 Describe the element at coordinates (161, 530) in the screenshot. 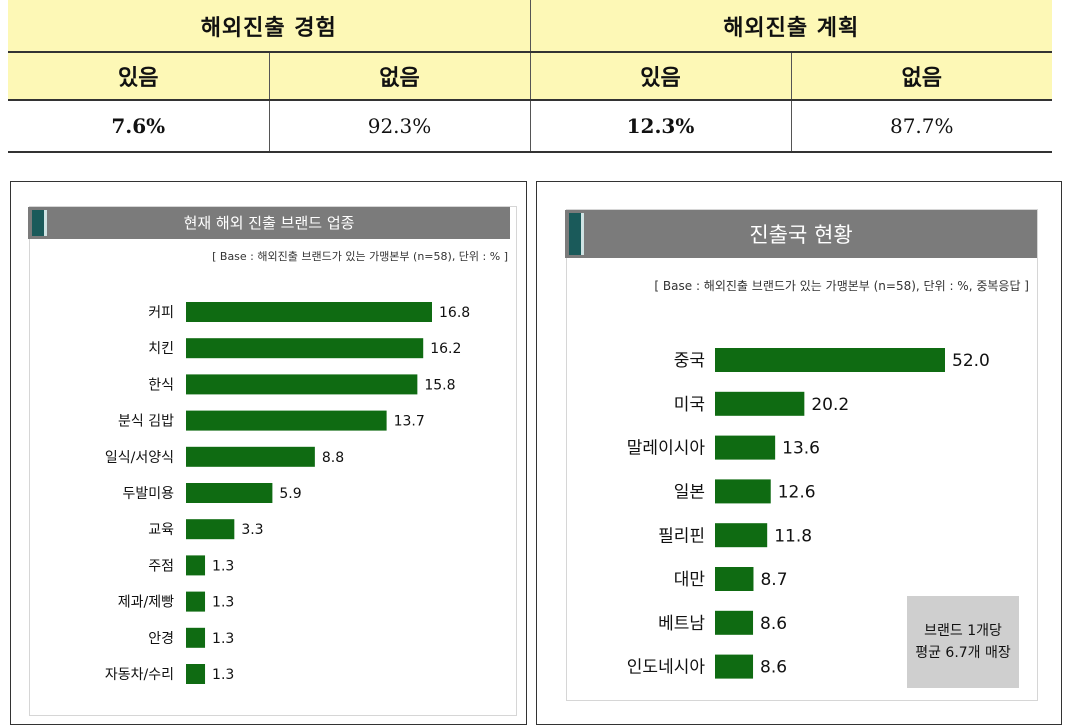

I see `category-label: 교육` at that location.